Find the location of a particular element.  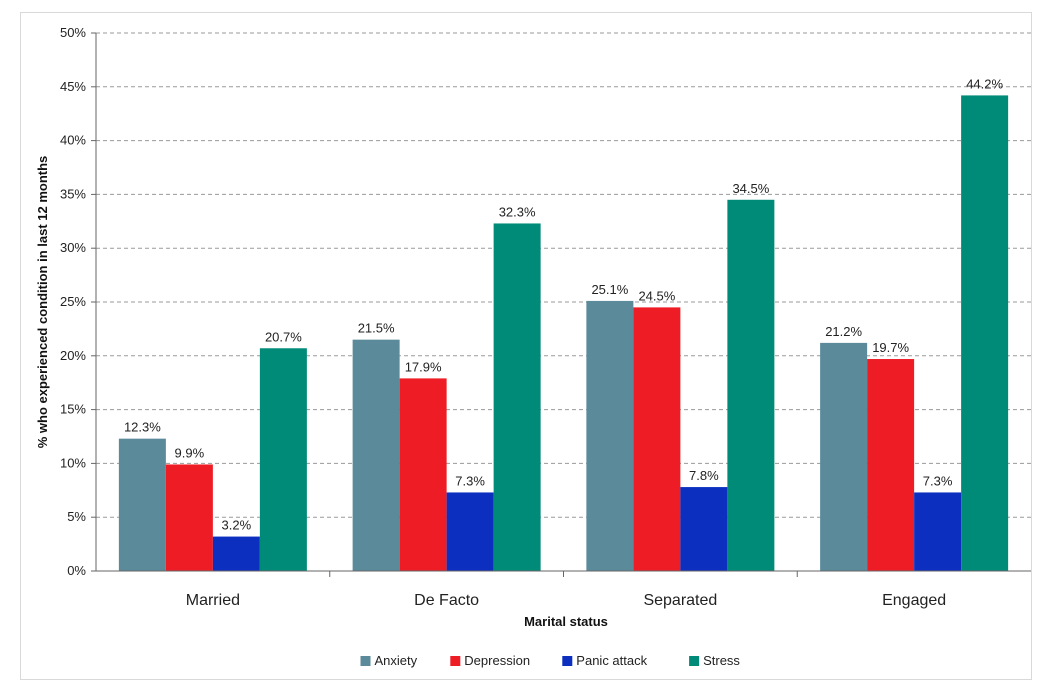

data-label: 44.2% is located at coordinates (984, 83).